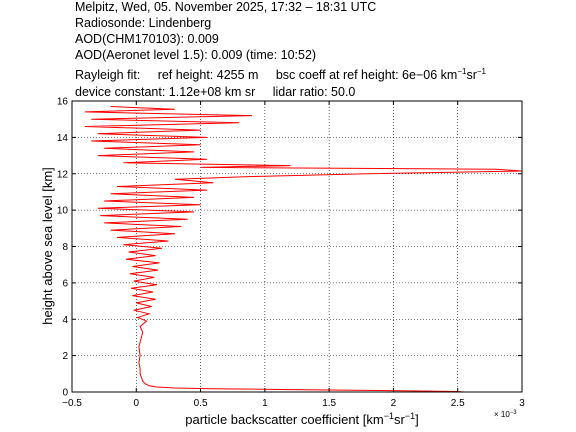 The height and width of the screenshot is (432, 576). What do you see at coordinates (63, 102) in the screenshot?
I see `y-tick-label: 16` at bounding box center [63, 102].